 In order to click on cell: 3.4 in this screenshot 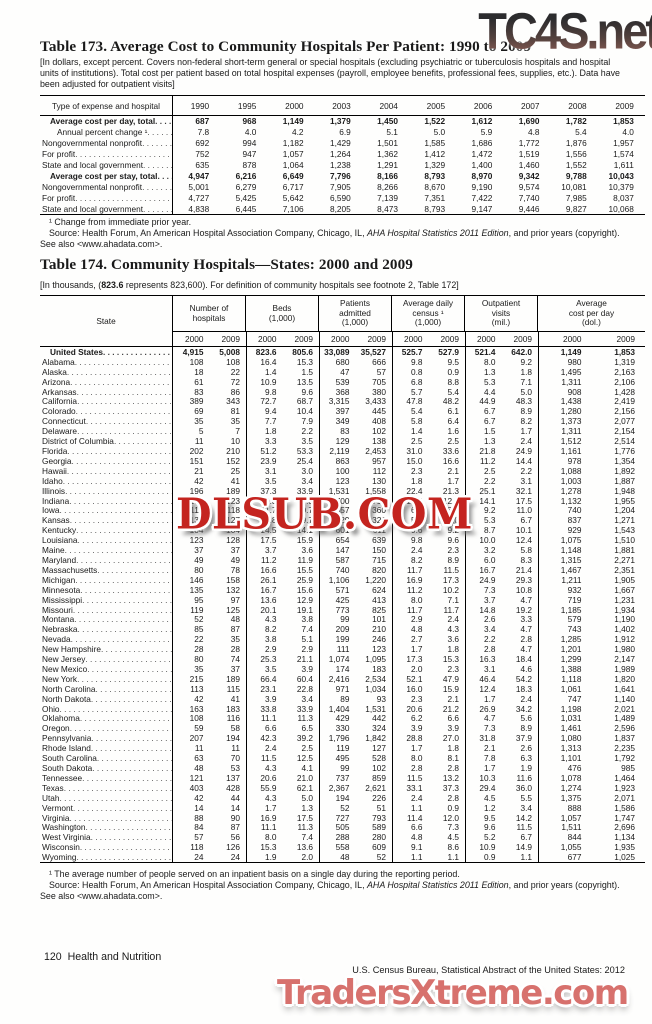, I will do `click(483, 629)`.